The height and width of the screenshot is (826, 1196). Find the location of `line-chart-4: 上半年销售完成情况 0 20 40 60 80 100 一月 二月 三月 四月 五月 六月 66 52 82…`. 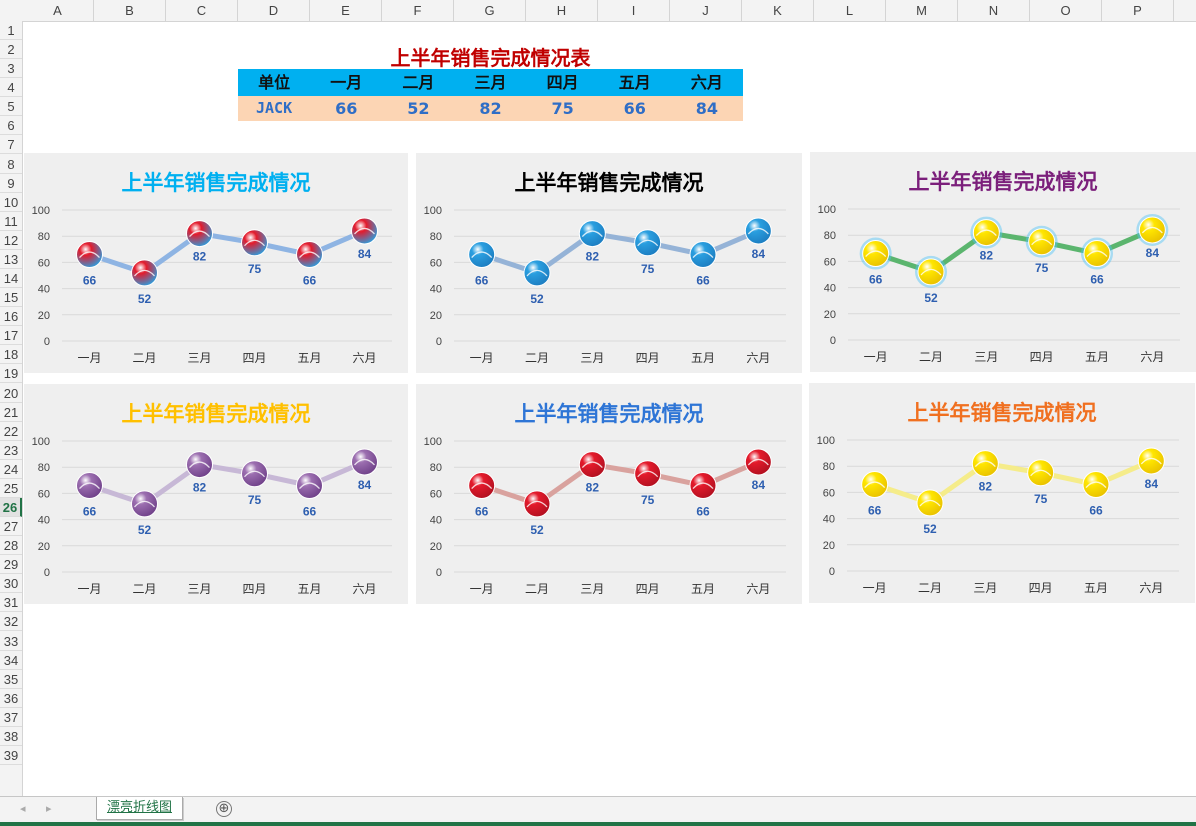

line-chart-4: 上半年销售完成情况 0 20 40 60 80 100 一月 二月 三月 四月 五月 六月 66 52 82… is located at coordinates (216, 494).